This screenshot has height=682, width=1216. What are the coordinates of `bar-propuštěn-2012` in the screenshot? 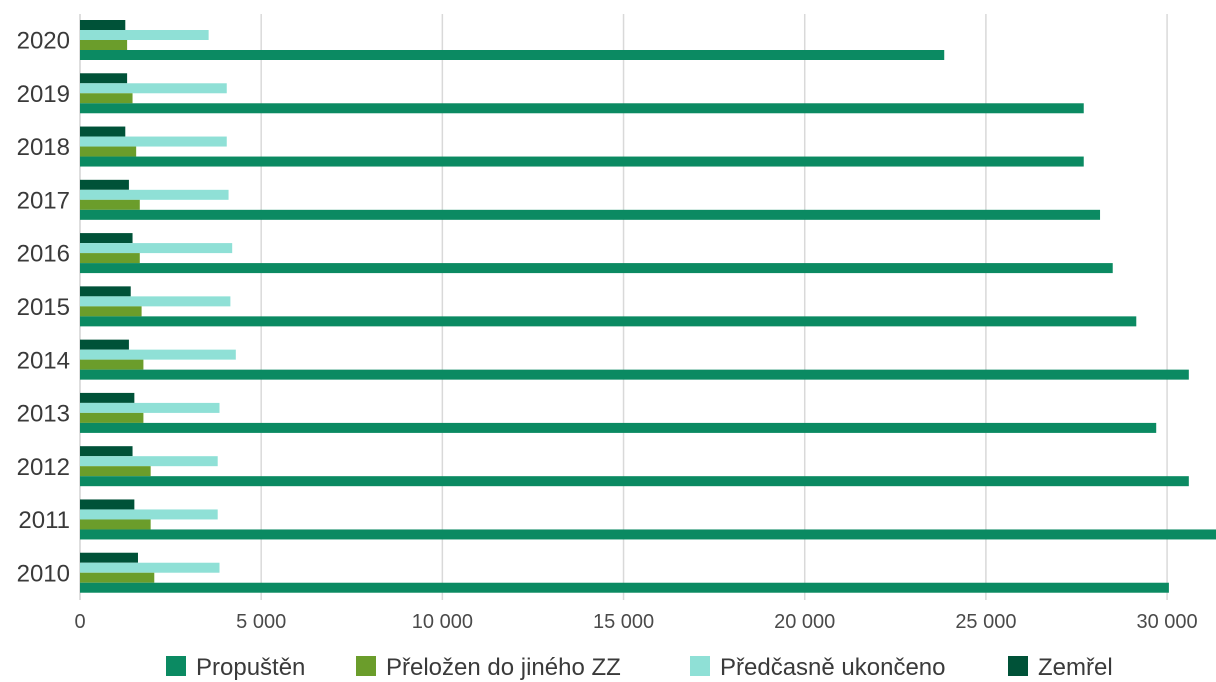 It's located at (634, 481).